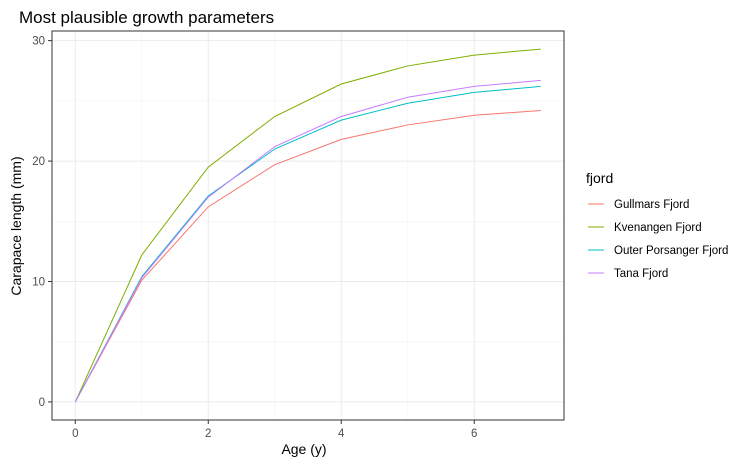 This screenshot has width=752, height=465. What do you see at coordinates (658, 228) in the screenshot?
I see `legend-label: Kvenangen Fjord` at bounding box center [658, 228].